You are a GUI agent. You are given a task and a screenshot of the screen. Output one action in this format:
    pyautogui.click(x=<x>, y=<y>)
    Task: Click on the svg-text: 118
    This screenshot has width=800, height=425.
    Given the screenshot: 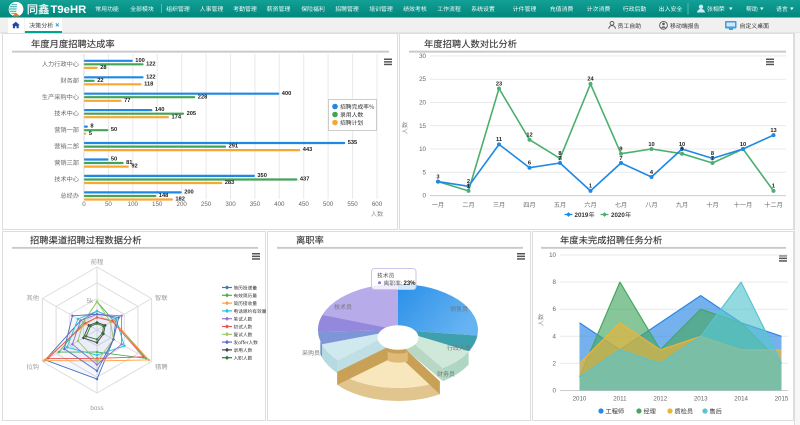 What is the action you would take?
    pyautogui.click(x=148, y=85)
    